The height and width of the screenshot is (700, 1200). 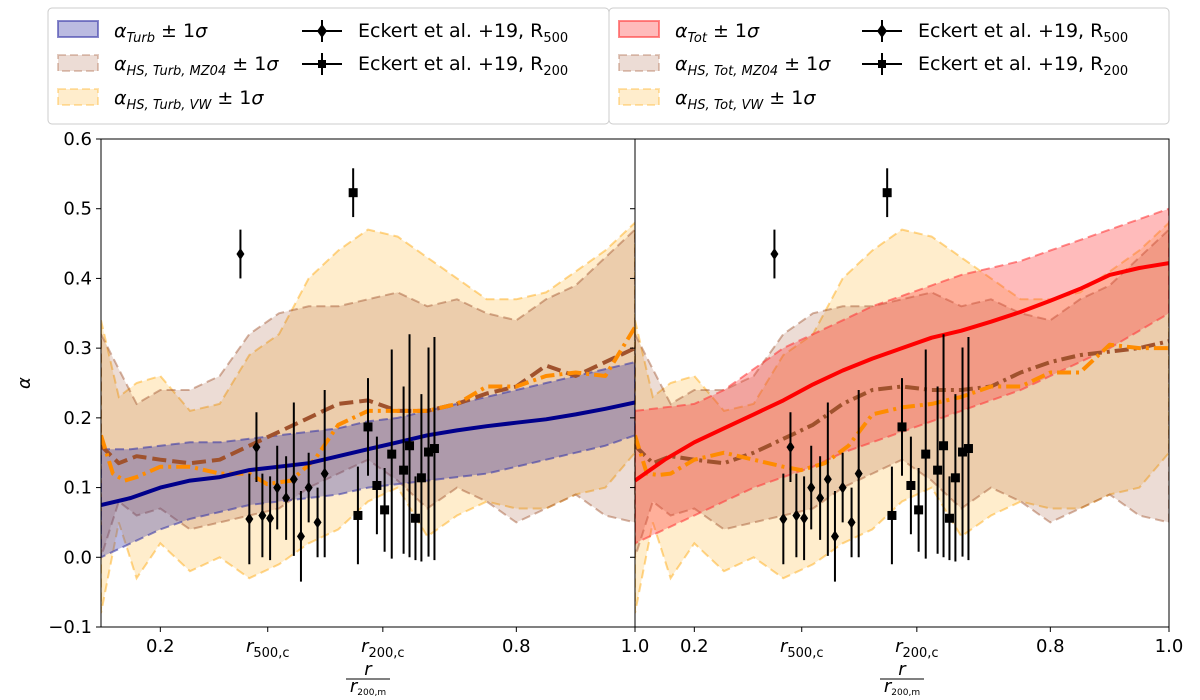 What do you see at coordinates (77, 418) in the screenshot?
I see `y-tick-label: 0.2` at bounding box center [77, 418].